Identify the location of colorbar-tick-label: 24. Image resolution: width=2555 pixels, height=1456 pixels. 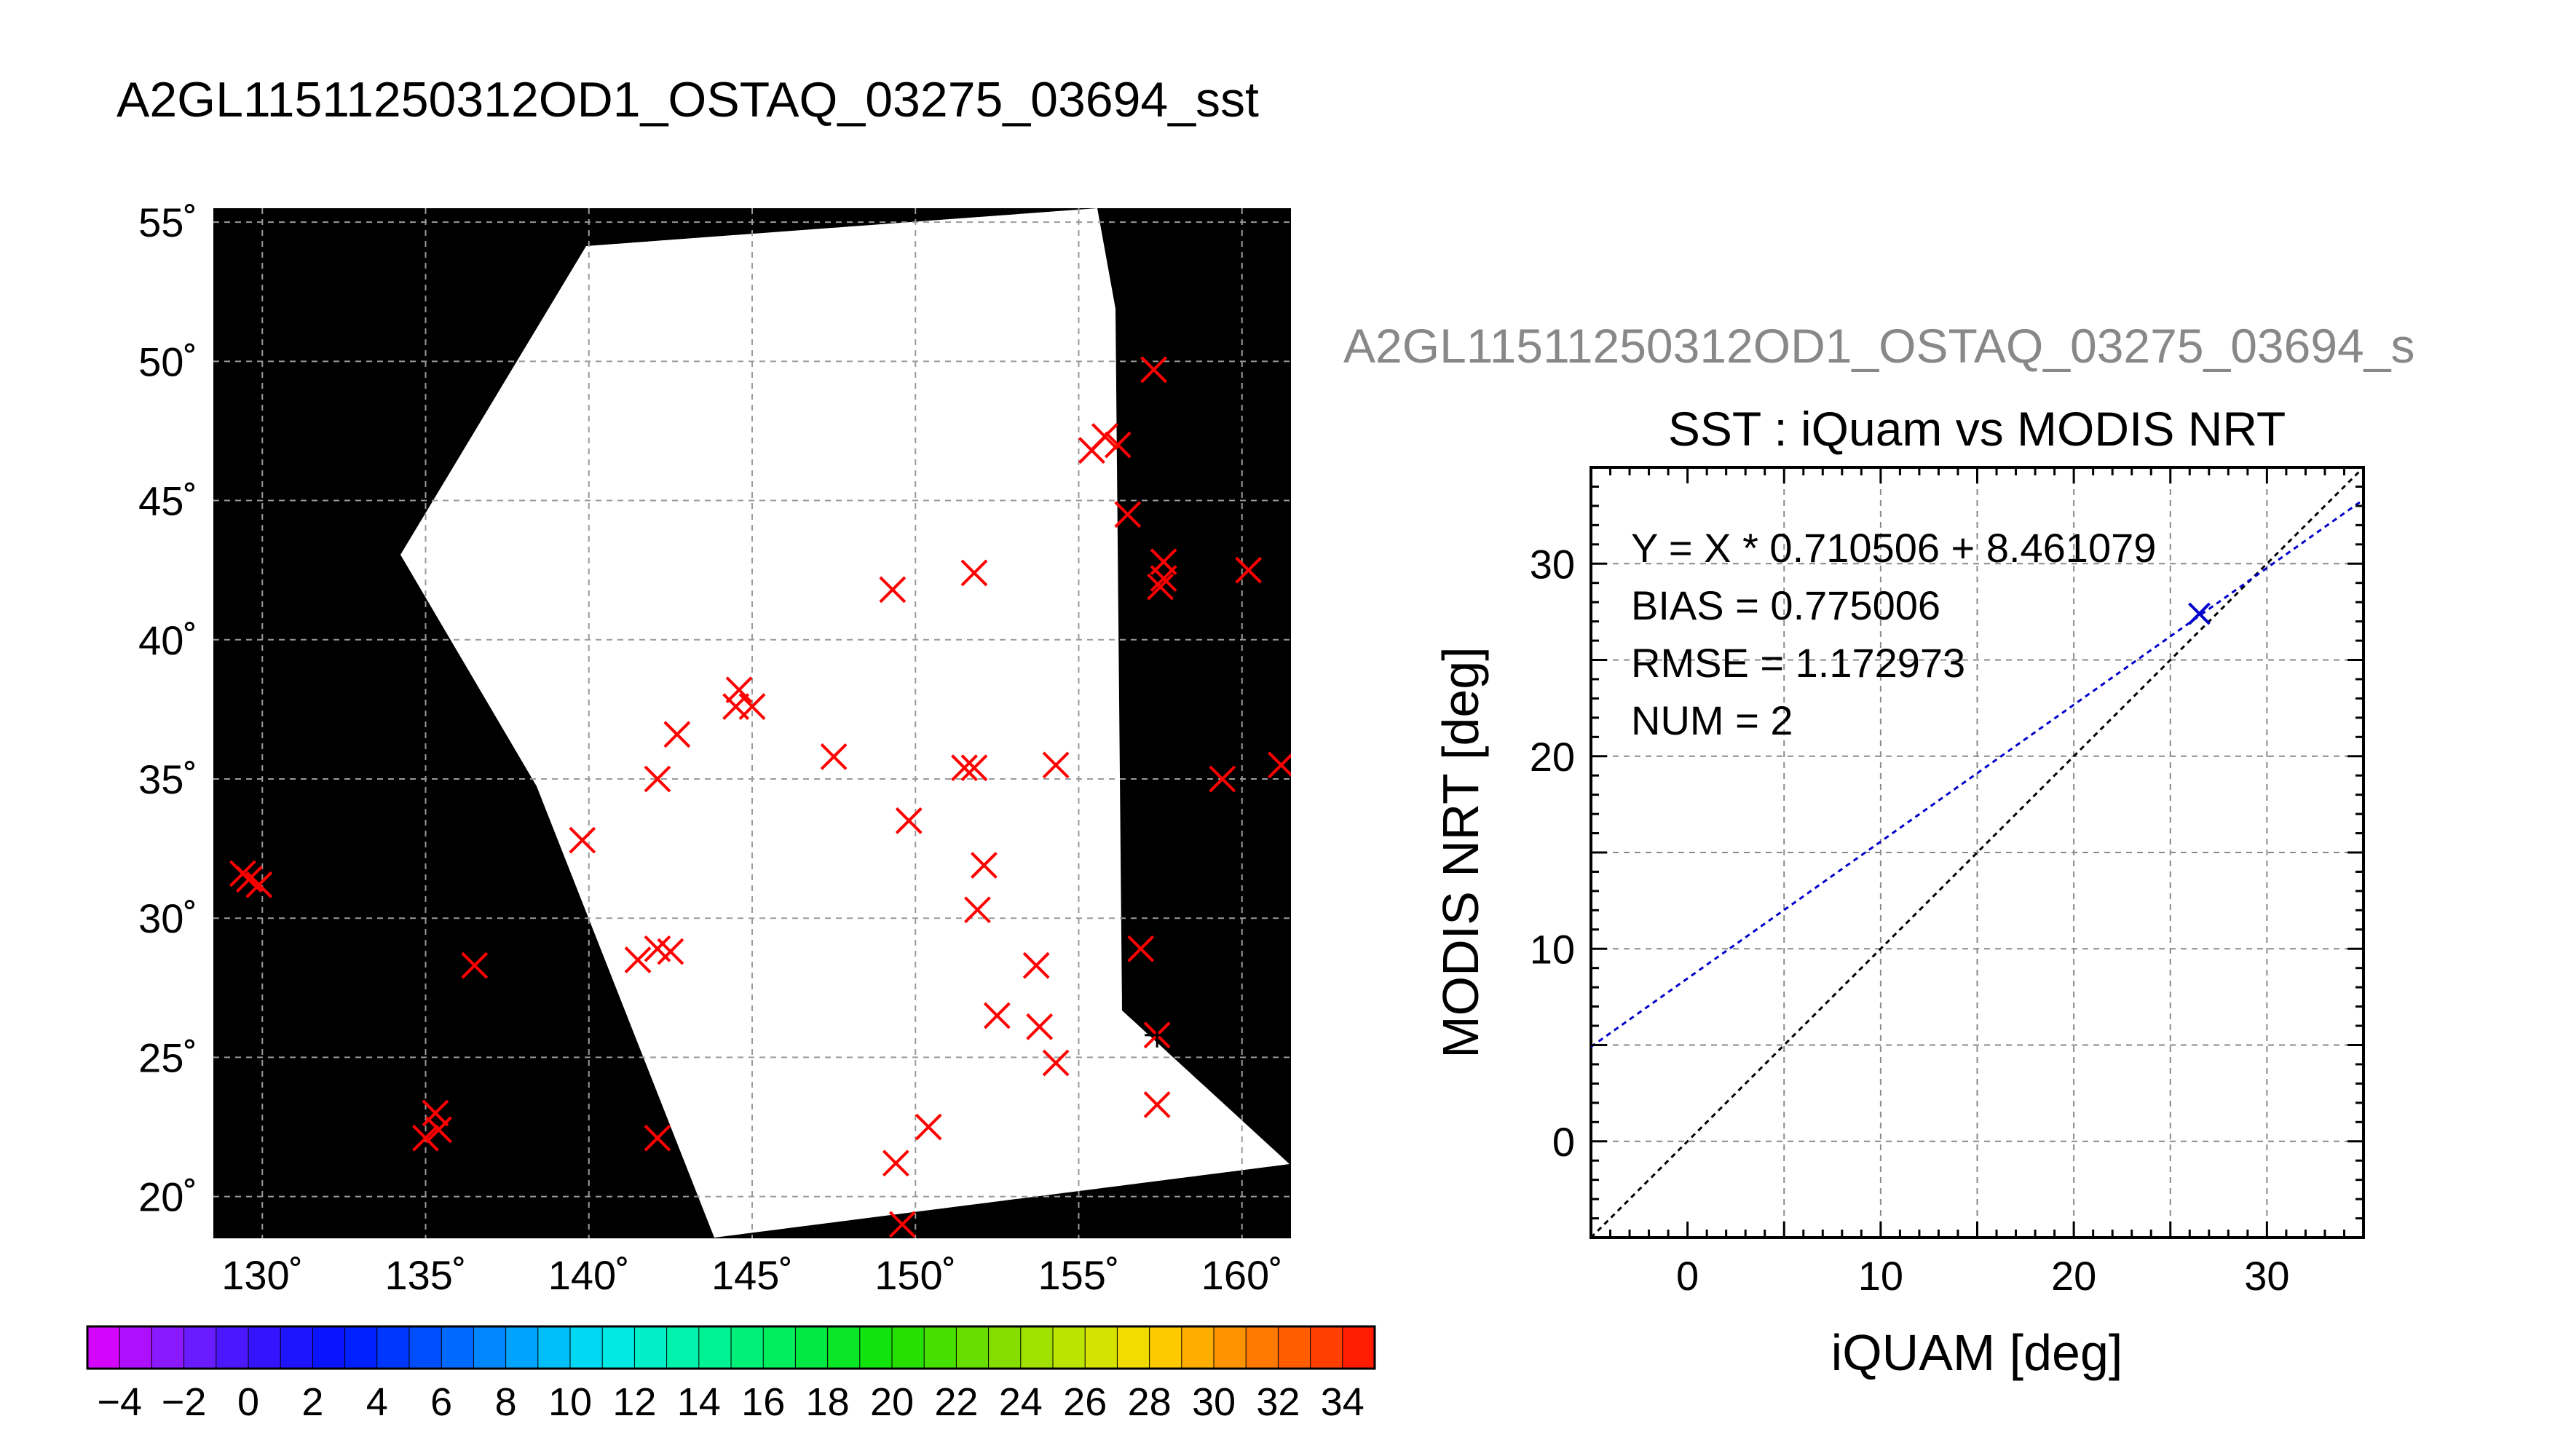
(1021, 1402).